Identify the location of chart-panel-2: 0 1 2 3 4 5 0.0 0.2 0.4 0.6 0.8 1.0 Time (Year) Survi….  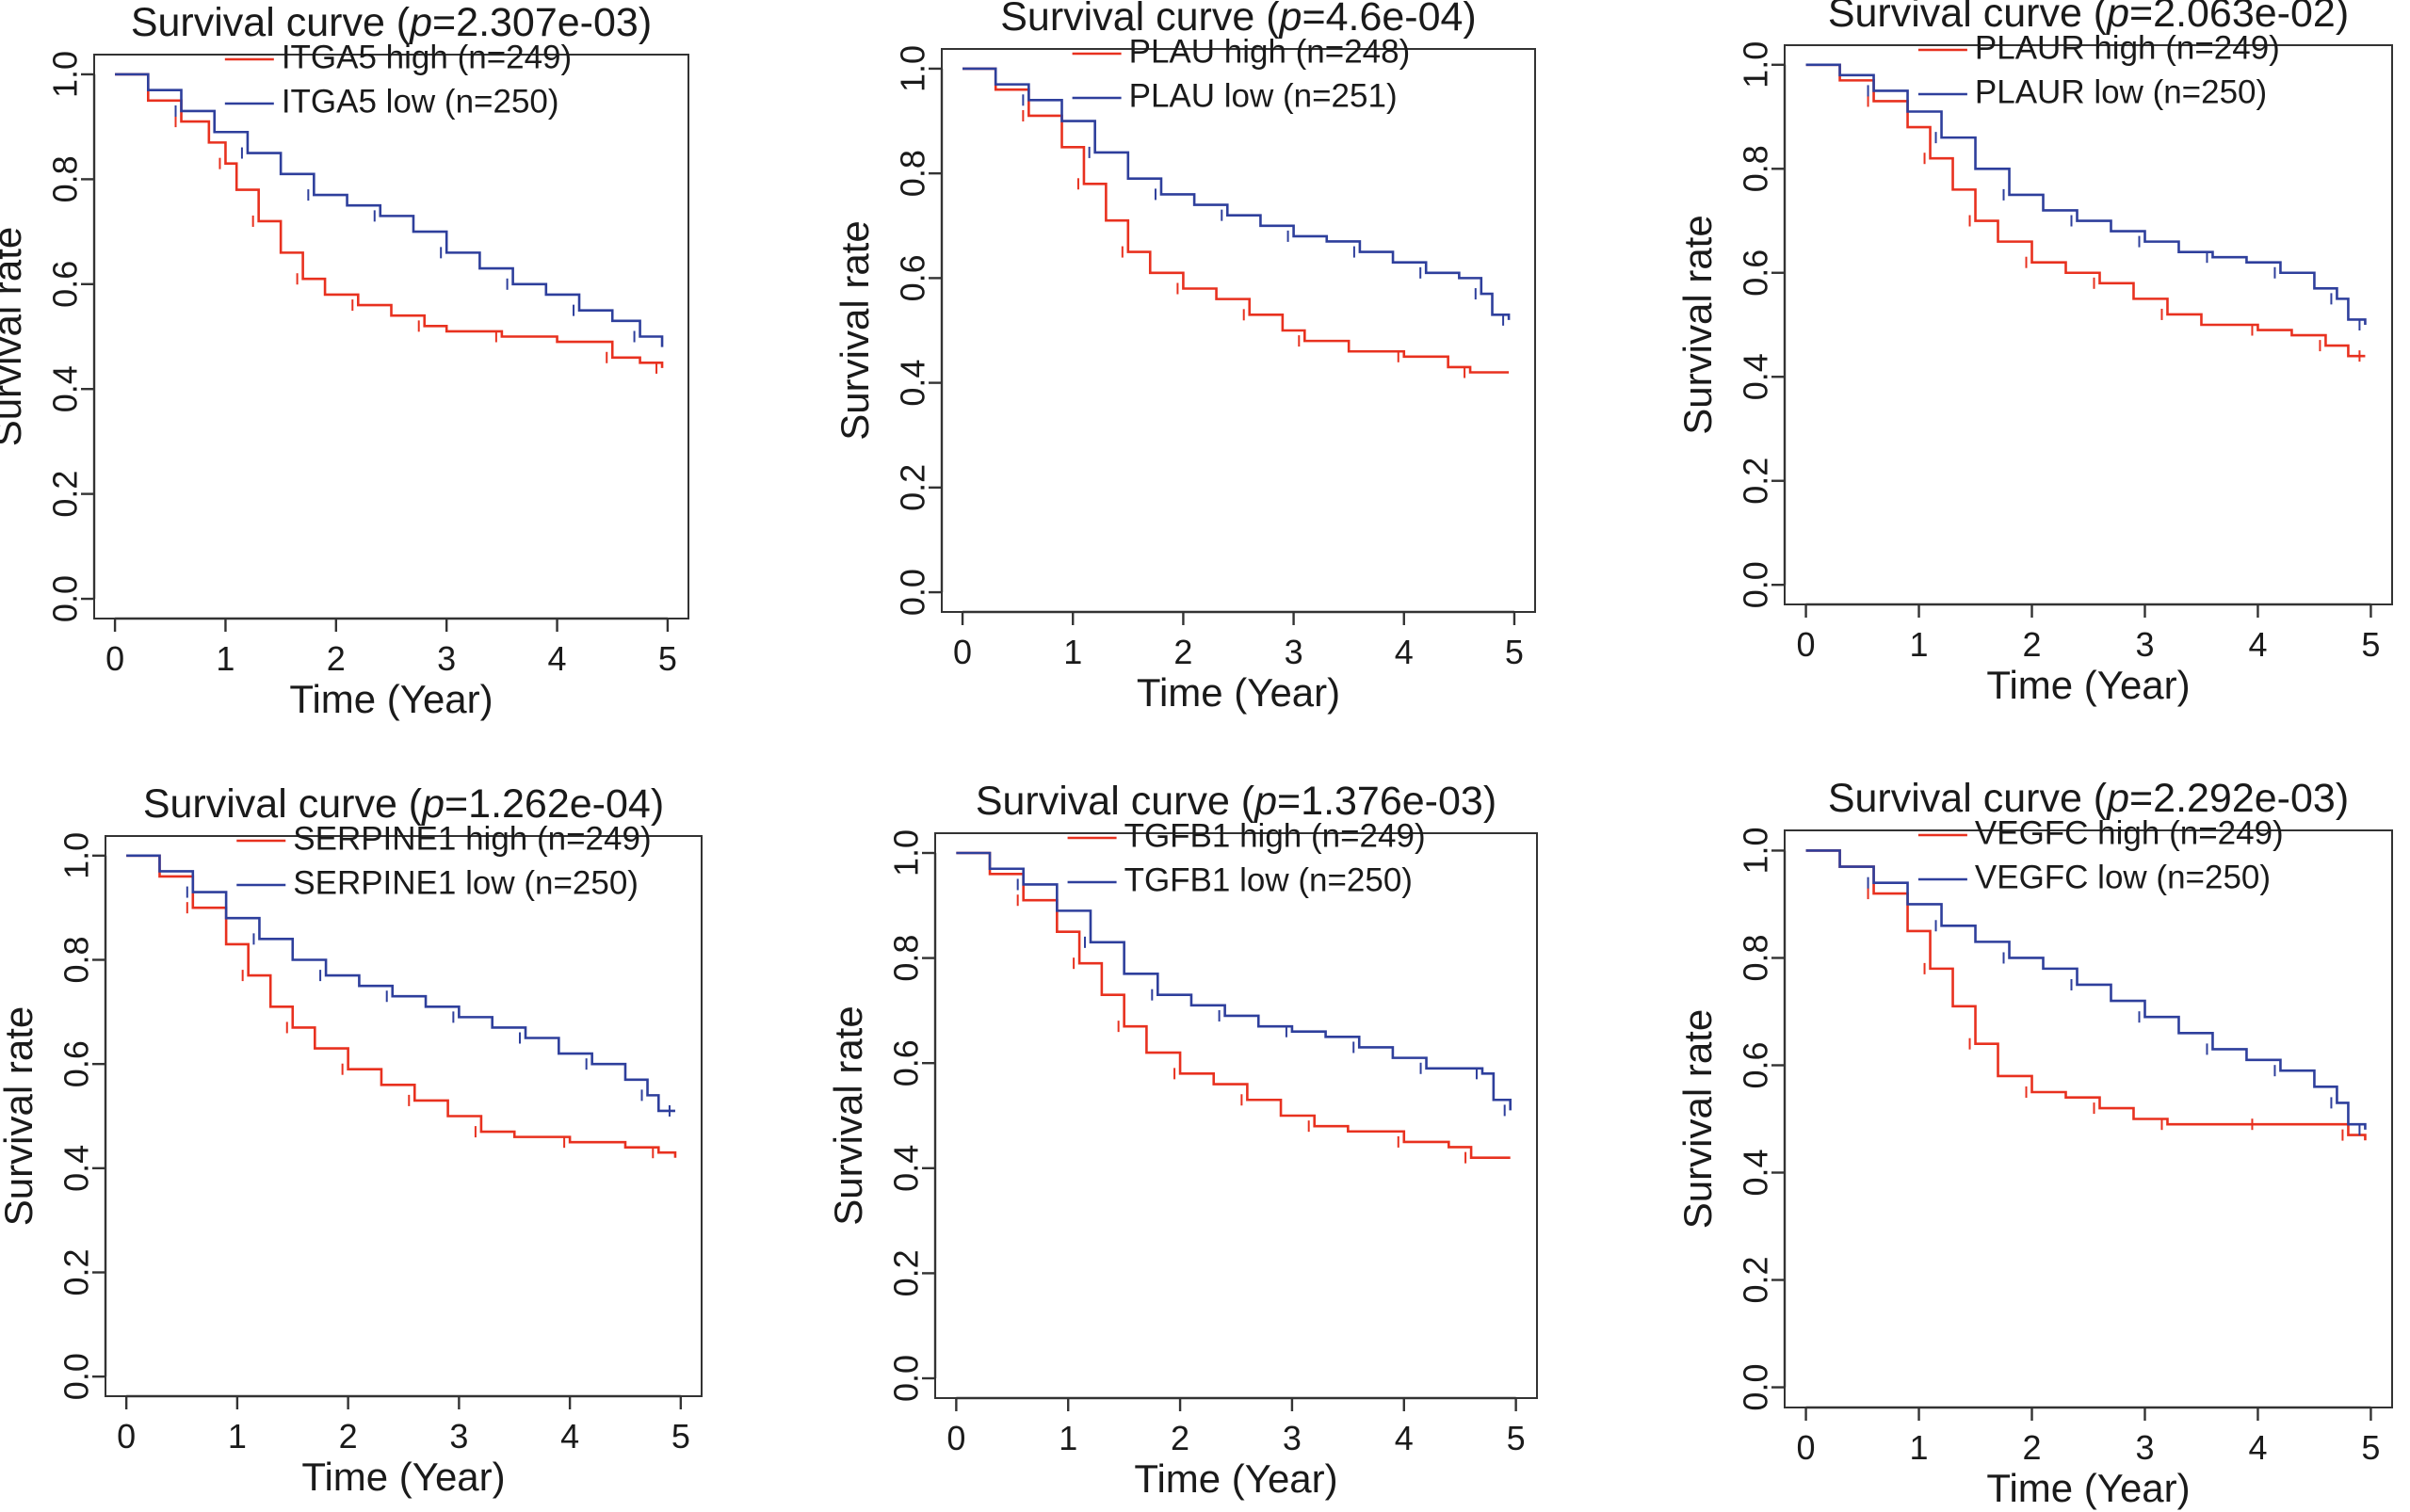
(1184, 357).